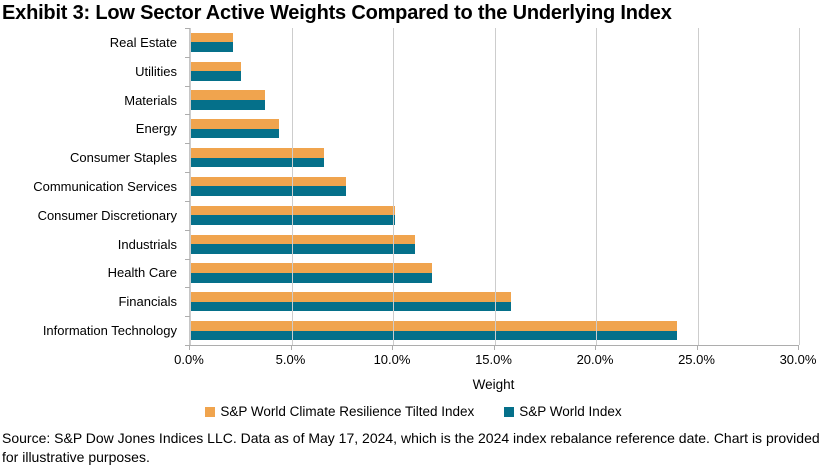  What do you see at coordinates (509, 411) in the screenshot?
I see `legend-swatch-teal-icon` at bounding box center [509, 411].